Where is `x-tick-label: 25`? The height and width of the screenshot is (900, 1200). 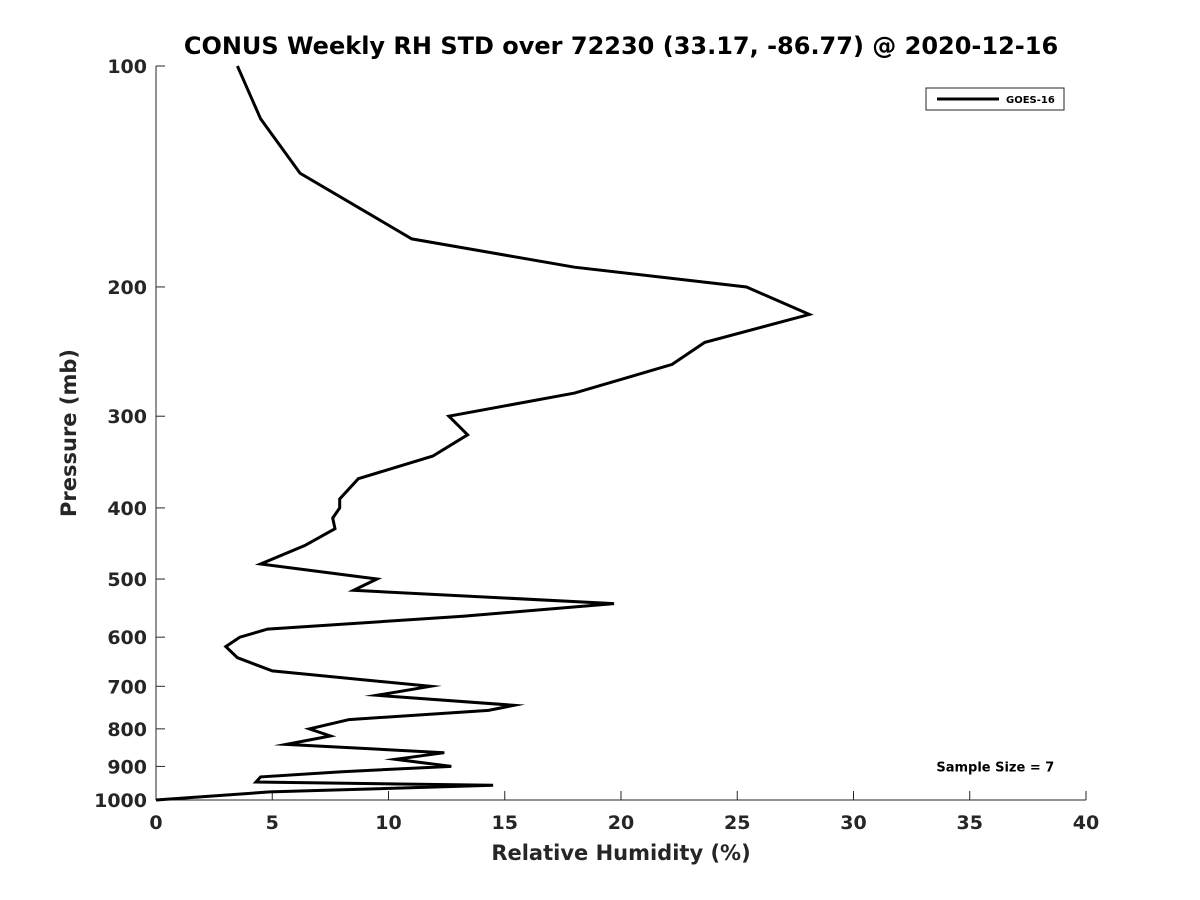
x-tick-label: 25 is located at coordinates (737, 823).